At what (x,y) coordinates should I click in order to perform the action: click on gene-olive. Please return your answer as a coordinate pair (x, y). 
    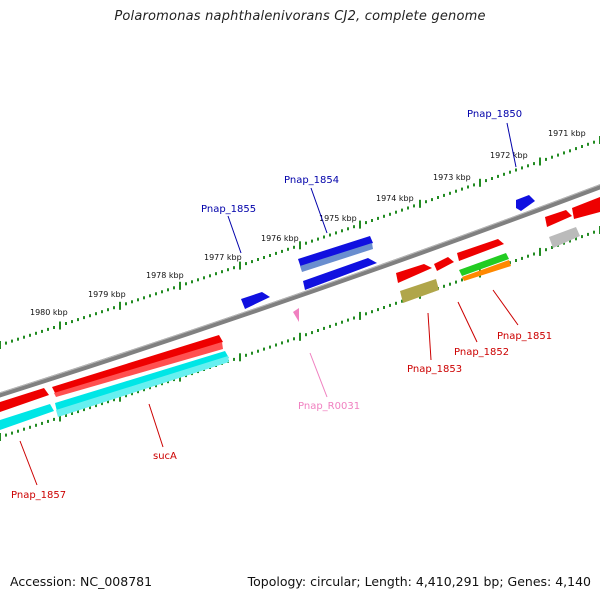
    Looking at the image, I should click on (419, 291).